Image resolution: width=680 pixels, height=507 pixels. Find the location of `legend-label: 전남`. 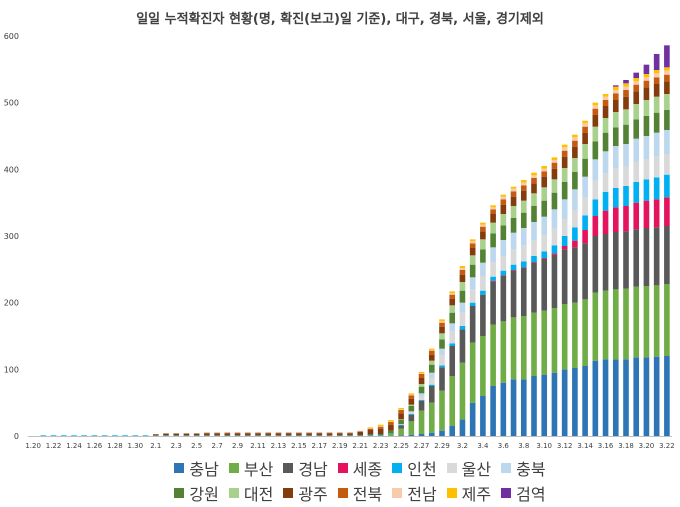

legend-label: 전남 is located at coordinates (422, 494).